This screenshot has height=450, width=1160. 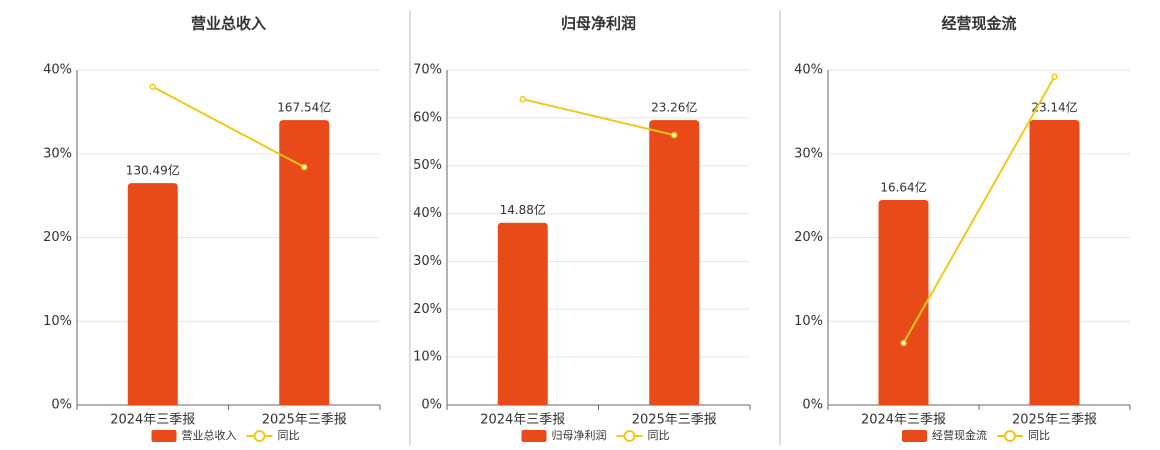 What do you see at coordinates (153, 170) in the screenshot?
I see `value-label: 130.49亿` at bounding box center [153, 170].